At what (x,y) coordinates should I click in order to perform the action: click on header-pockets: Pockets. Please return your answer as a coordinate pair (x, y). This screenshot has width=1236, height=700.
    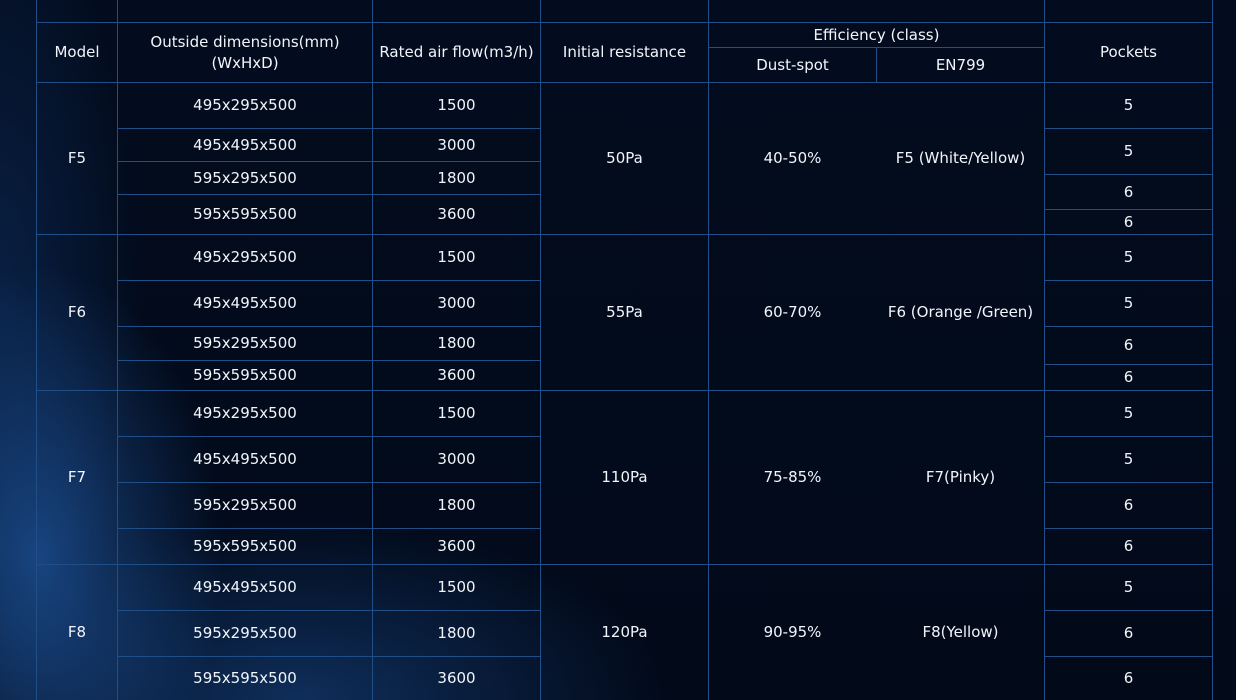
    Looking at the image, I should click on (1128, 52).